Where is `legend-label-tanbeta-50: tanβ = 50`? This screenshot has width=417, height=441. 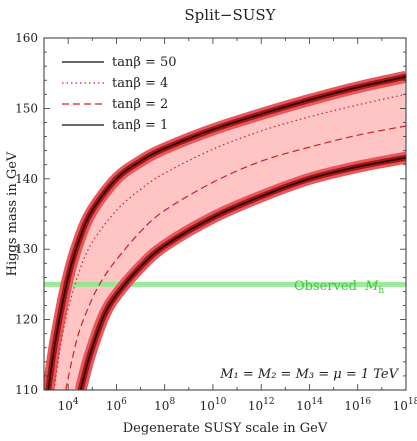 legend-label-tanbeta-50: tanβ = 50 is located at coordinates (144, 62).